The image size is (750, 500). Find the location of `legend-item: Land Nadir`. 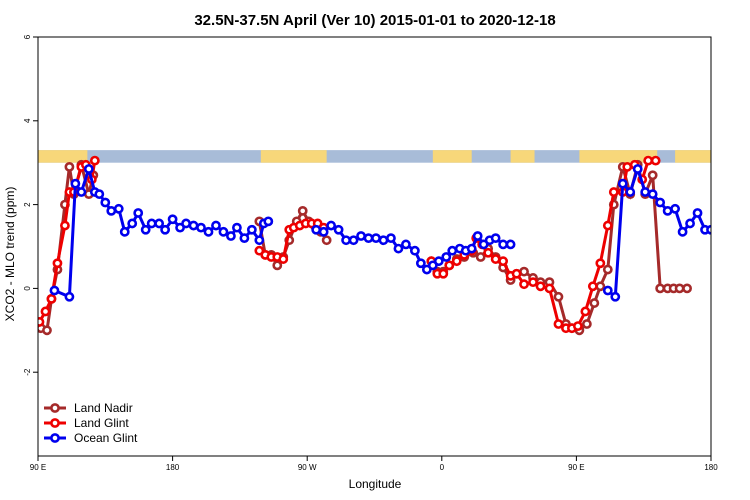

legend-item: Land Nadir is located at coordinates (88, 408).